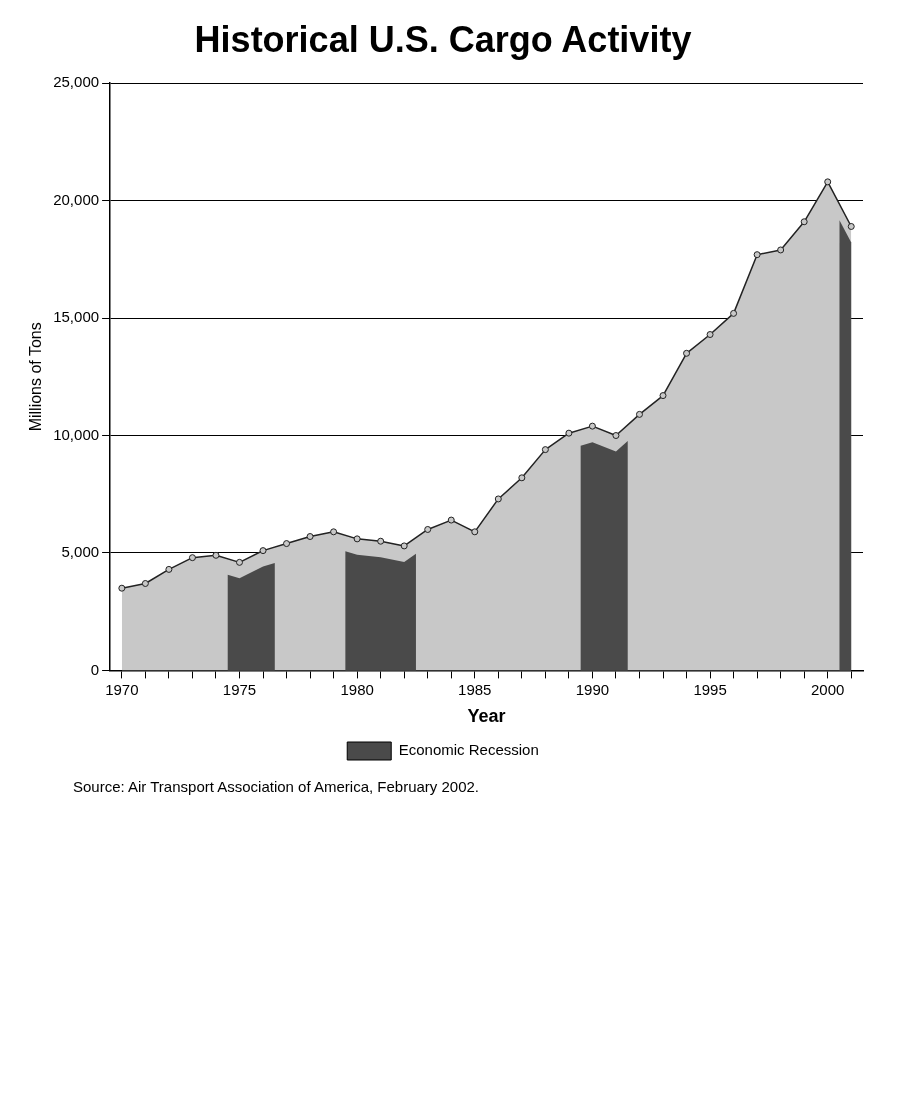  Describe the element at coordinates (592, 689) in the screenshot. I see `x-tick-label: 1990` at that location.